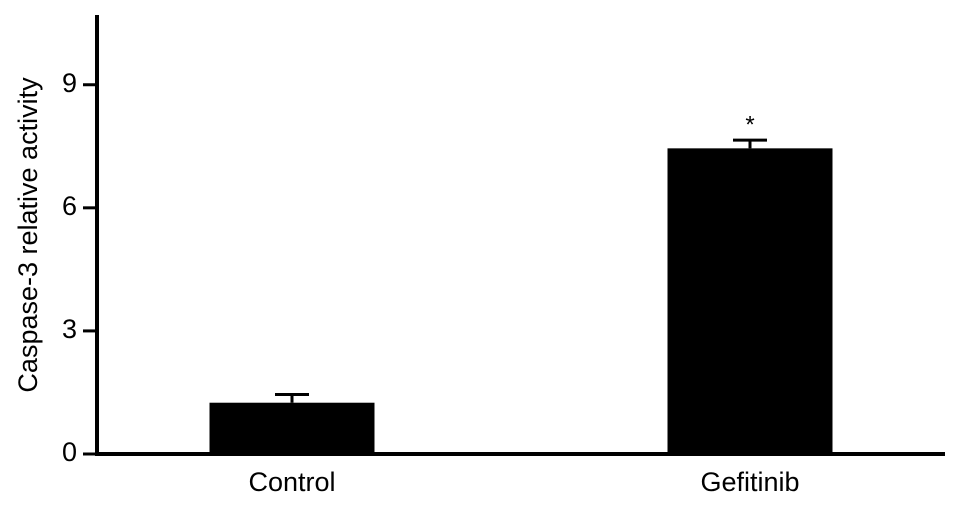 The height and width of the screenshot is (506, 969). What do you see at coordinates (28, 235) in the screenshot?
I see `y-axis-label: Caspase-3 relative activity` at bounding box center [28, 235].